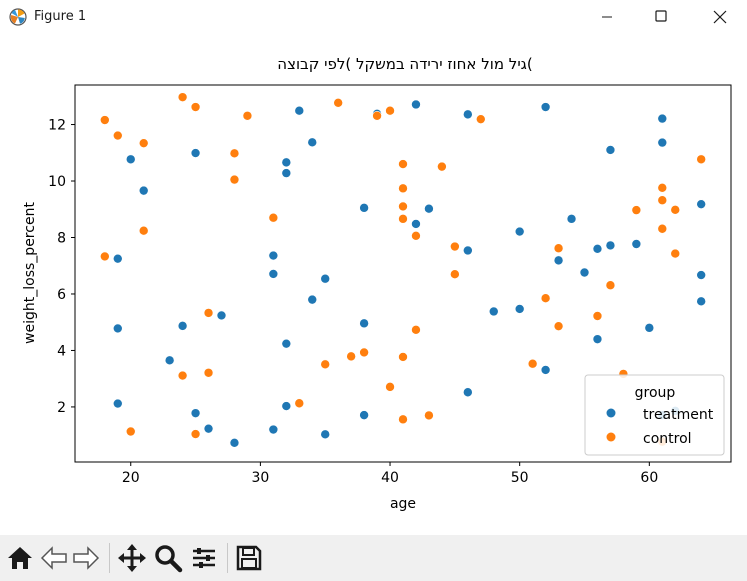 Image resolution: width=747 pixels, height=581 pixels. Describe the element at coordinates (260, 478) in the screenshot. I see `x-tick-label: 30` at that location.